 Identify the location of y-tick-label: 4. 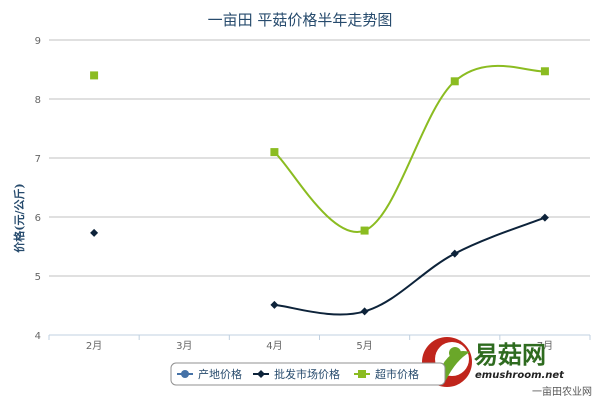
(38, 336).